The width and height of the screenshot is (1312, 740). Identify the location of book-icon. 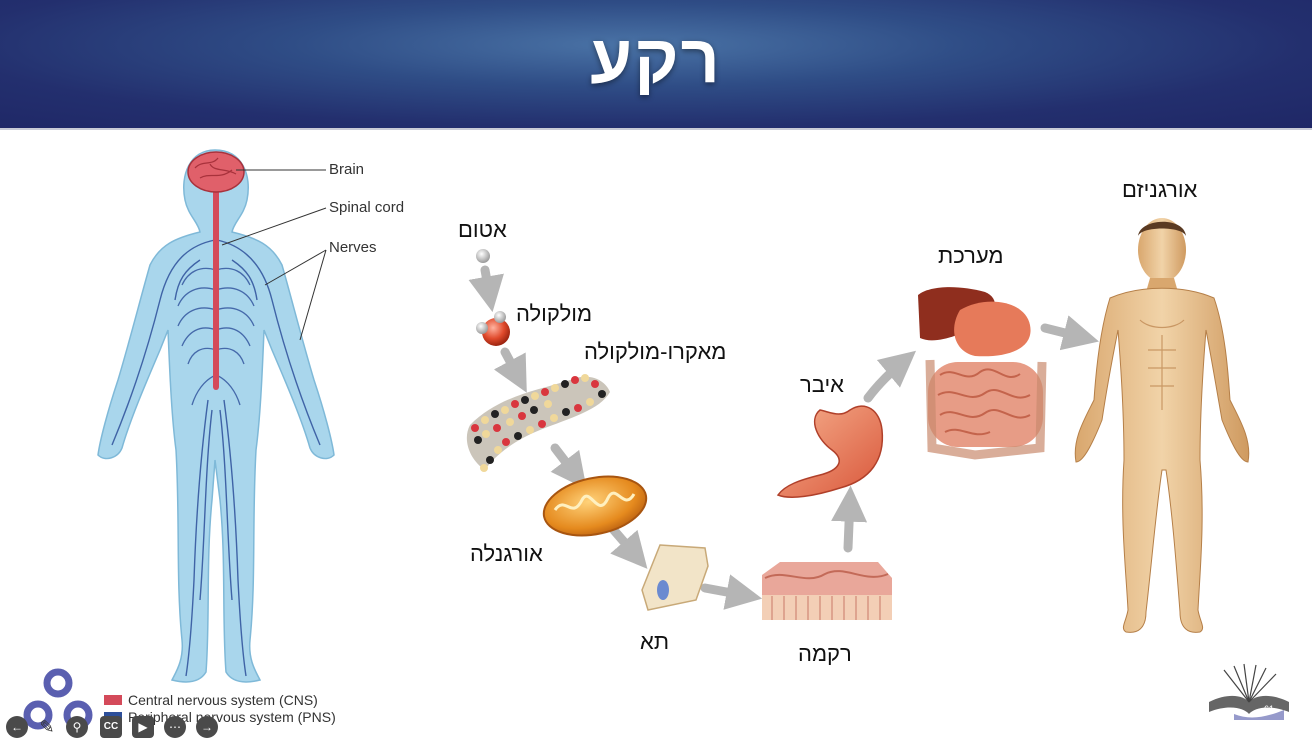
(1249, 691).